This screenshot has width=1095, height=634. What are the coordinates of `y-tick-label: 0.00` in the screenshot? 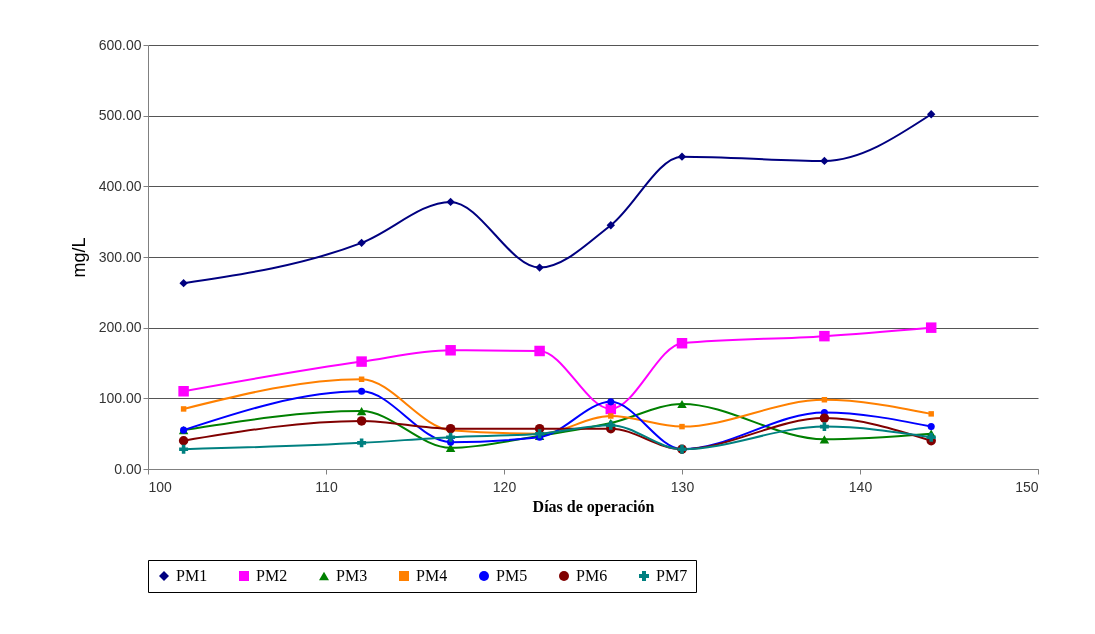 It's located at (128, 468).